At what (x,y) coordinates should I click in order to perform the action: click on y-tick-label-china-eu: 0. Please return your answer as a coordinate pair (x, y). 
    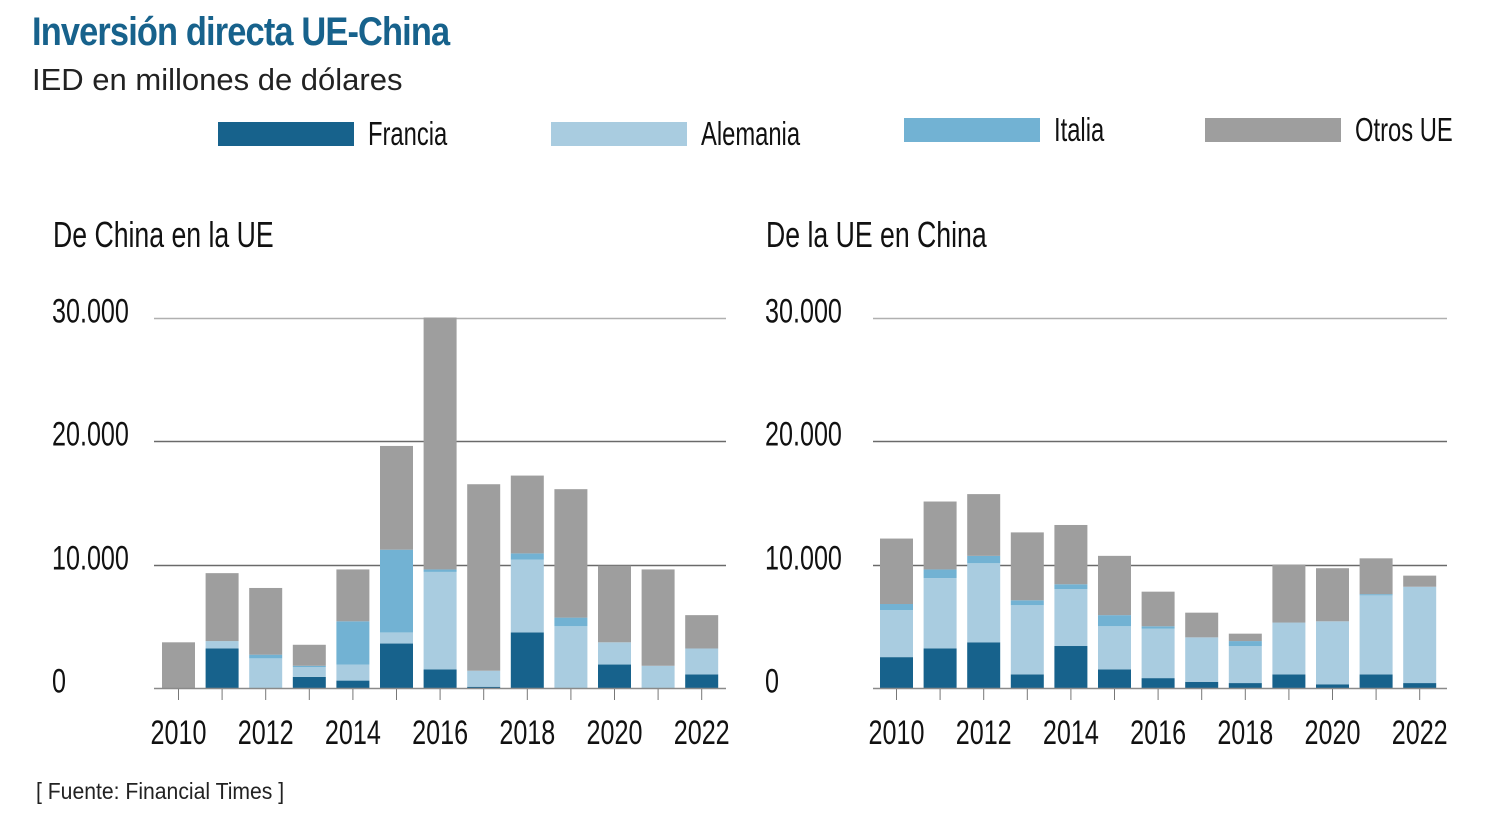
    Looking at the image, I should click on (59, 682).